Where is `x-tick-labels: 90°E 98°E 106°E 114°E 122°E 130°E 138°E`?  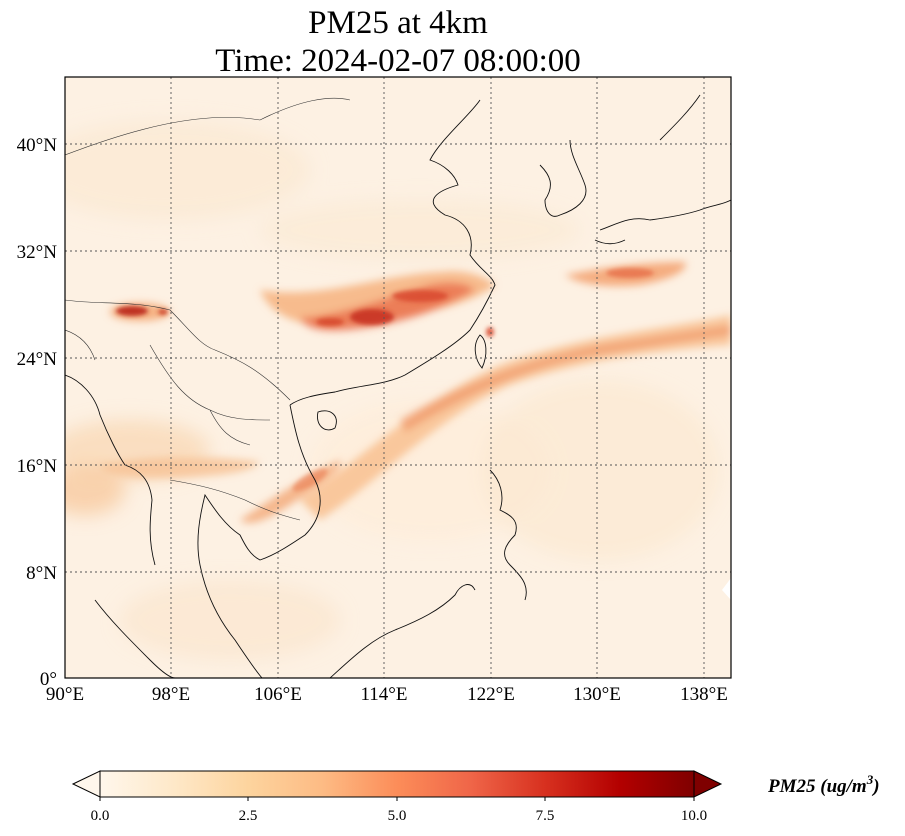 x-tick-labels: 90°E 98°E 106°E 114°E 122°E 130°E 138°E is located at coordinates (387, 694).